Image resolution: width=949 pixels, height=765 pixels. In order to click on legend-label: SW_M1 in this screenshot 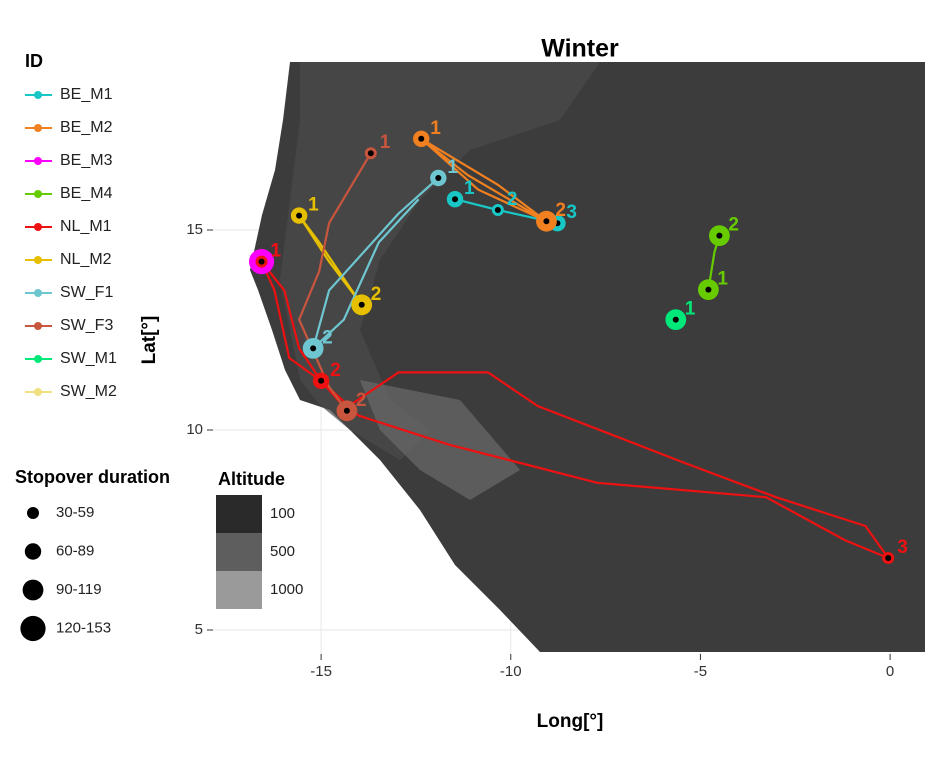, I will do `click(88, 358)`.